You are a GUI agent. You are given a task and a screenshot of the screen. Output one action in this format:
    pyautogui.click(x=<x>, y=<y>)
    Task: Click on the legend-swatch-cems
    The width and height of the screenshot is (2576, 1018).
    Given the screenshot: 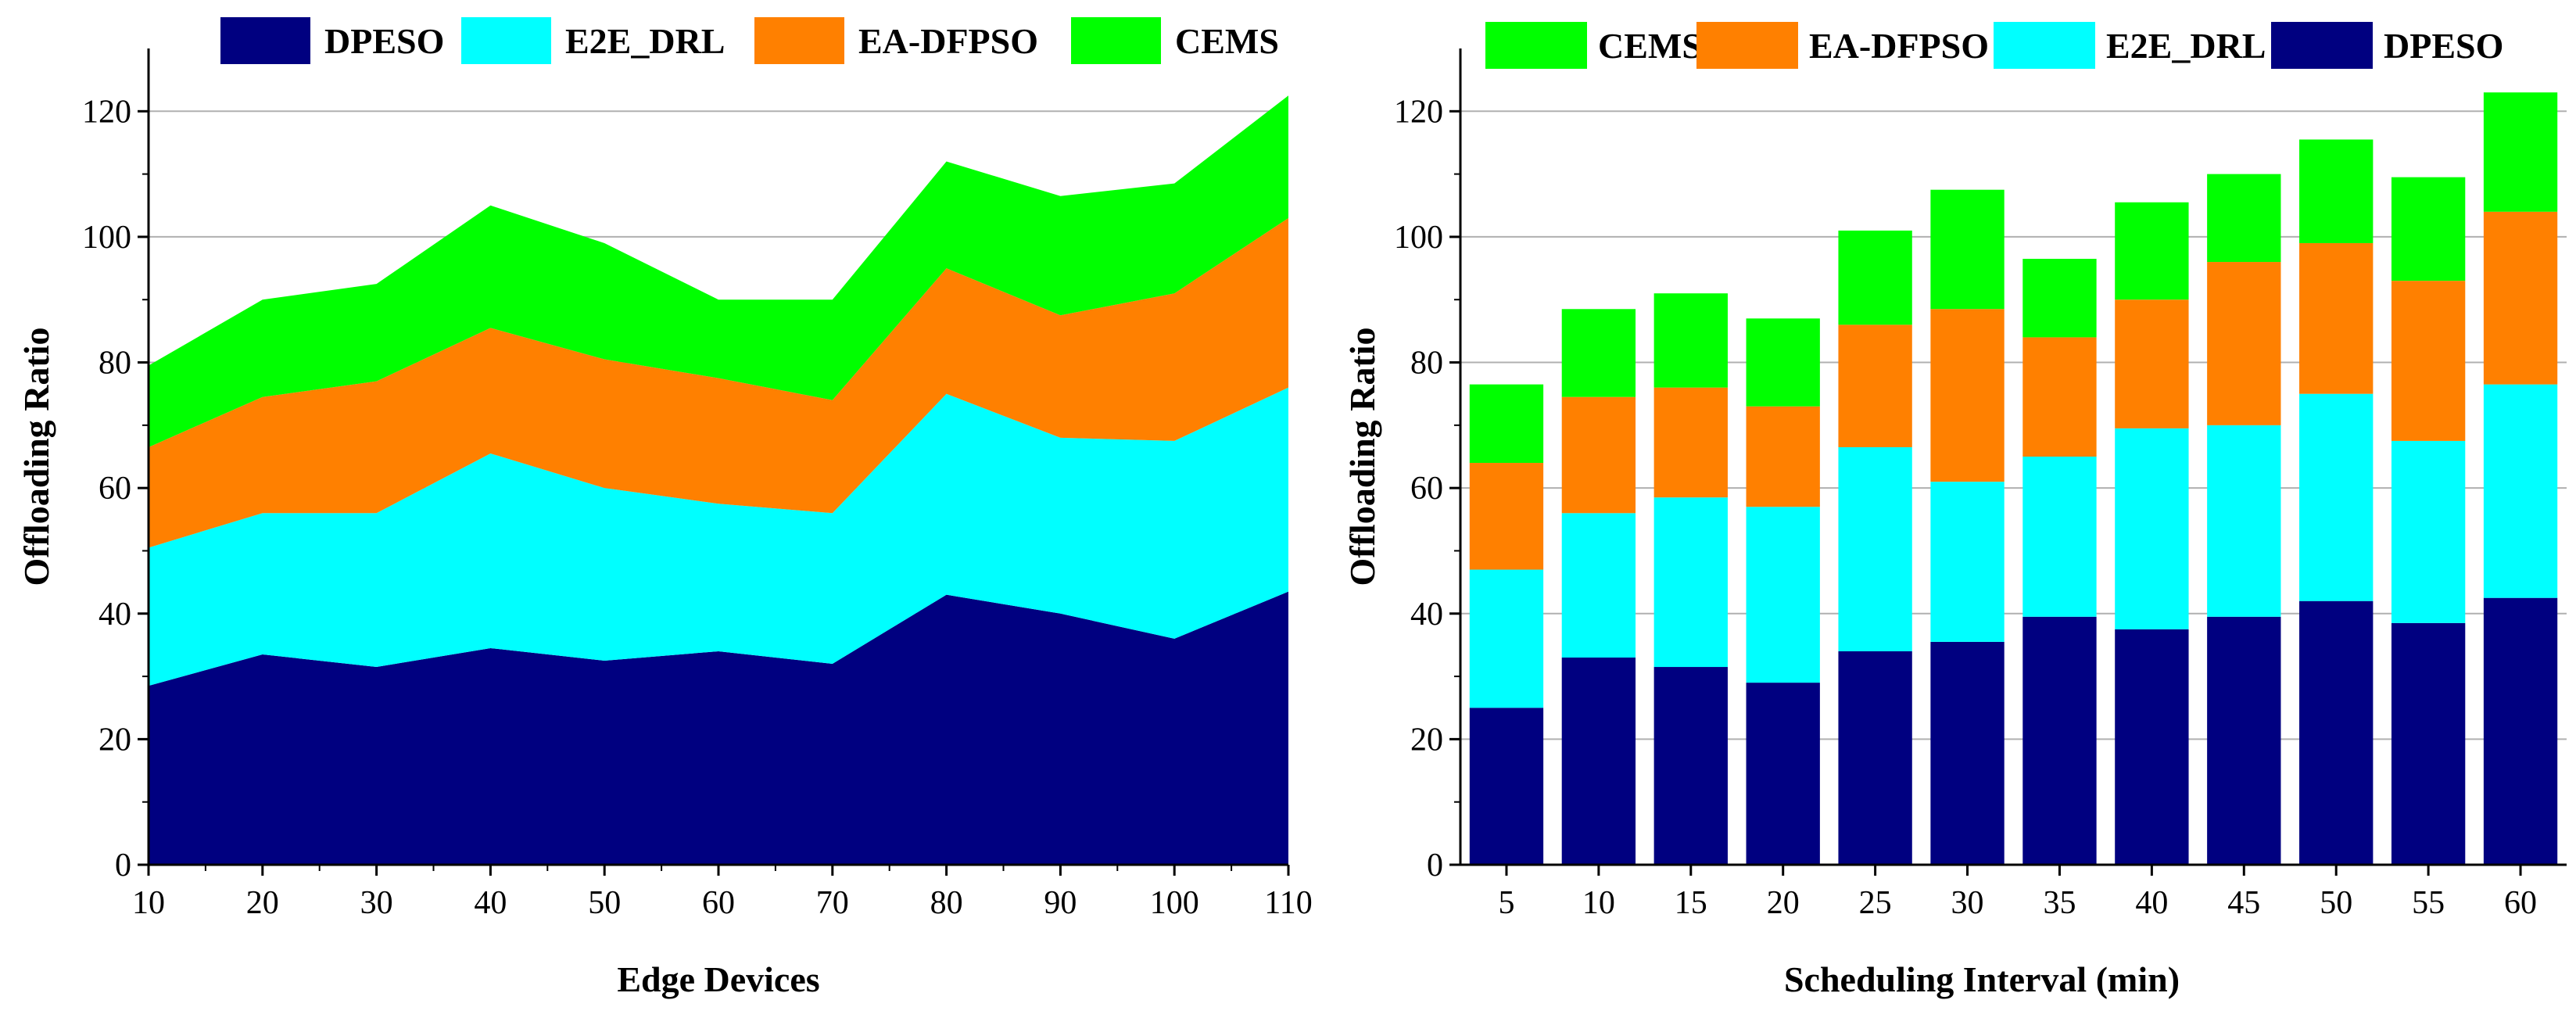 What is the action you would take?
    pyautogui.click(x=1536, y=45)
    